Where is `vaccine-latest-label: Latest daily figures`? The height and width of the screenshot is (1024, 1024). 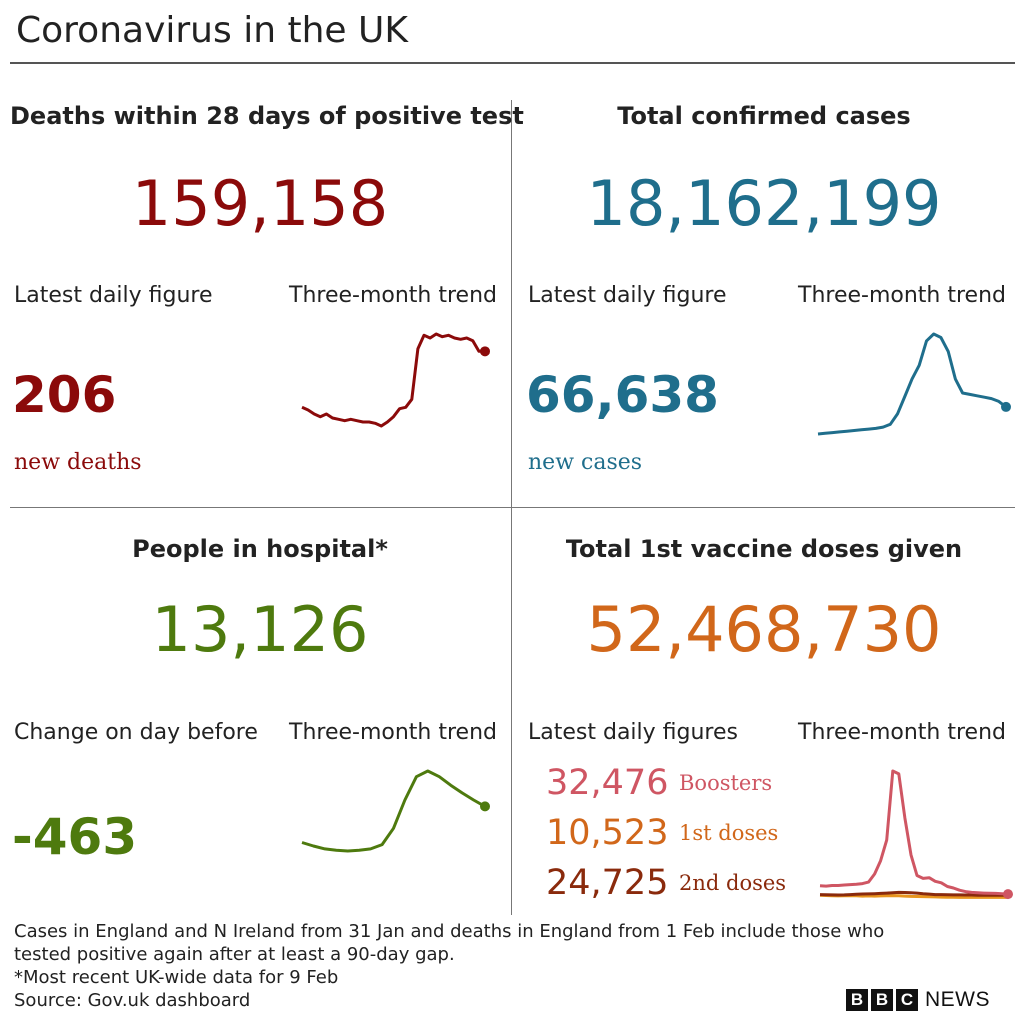 vaccine-latest-label: Latest daily figures is located at coordinates (633, 732).